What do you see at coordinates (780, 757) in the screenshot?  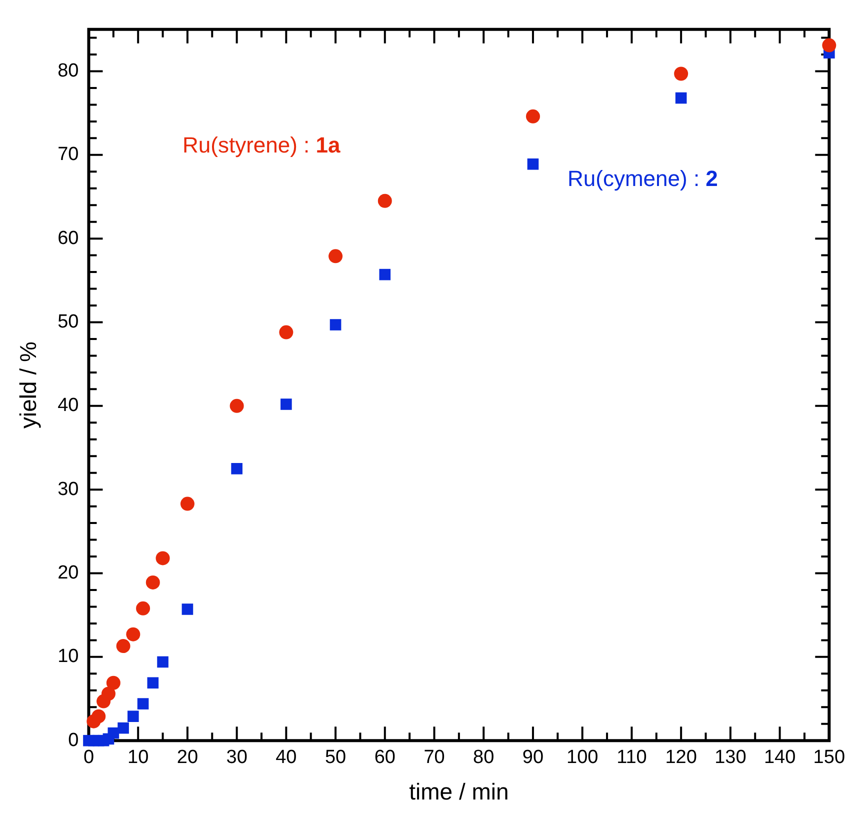 I see `x-tick-label: 140` at bounding box center [780, 757].